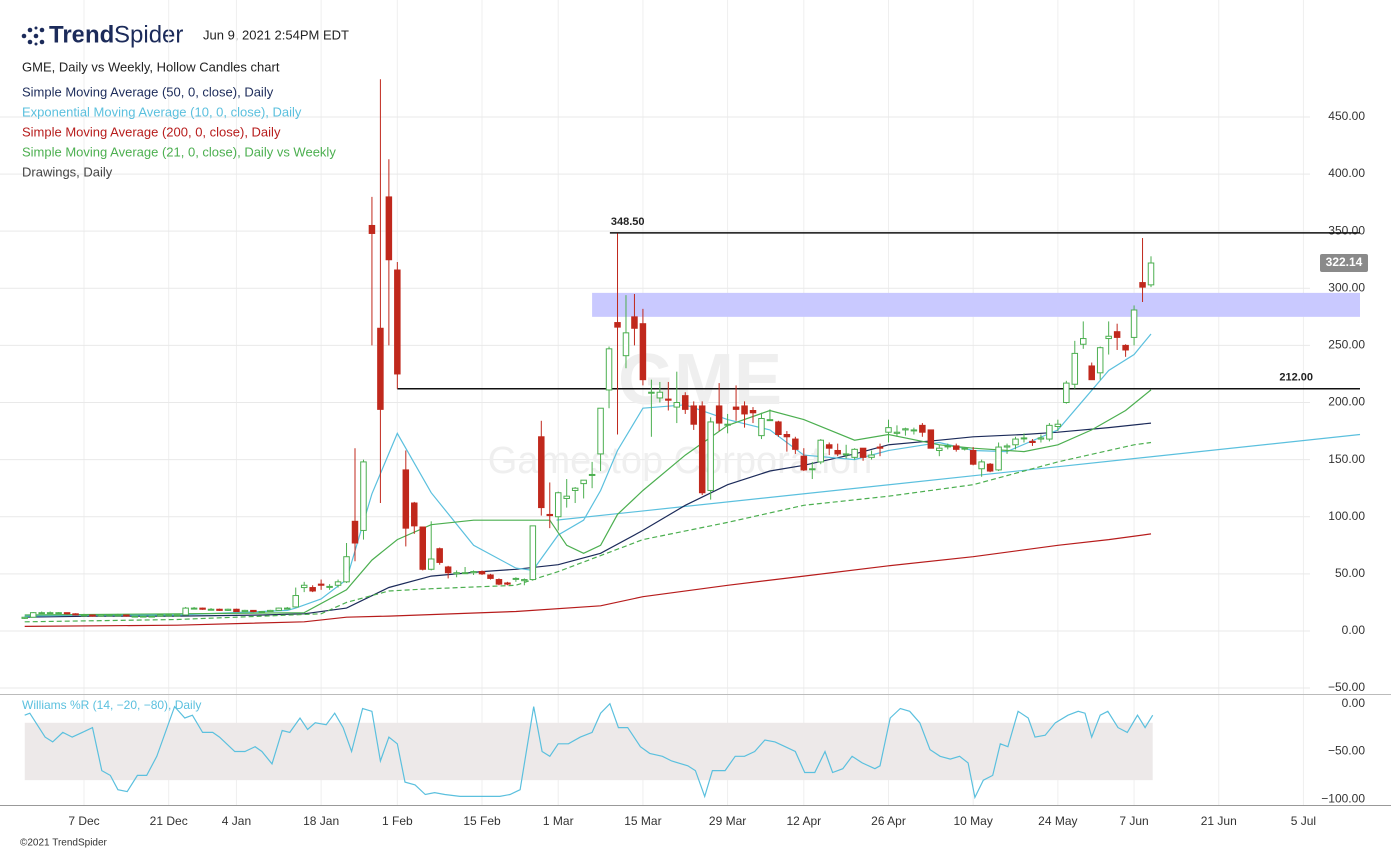 This screenshot has width=1391, height=853. I want to click on last-price-label: 322.14, so click(1344, 262).